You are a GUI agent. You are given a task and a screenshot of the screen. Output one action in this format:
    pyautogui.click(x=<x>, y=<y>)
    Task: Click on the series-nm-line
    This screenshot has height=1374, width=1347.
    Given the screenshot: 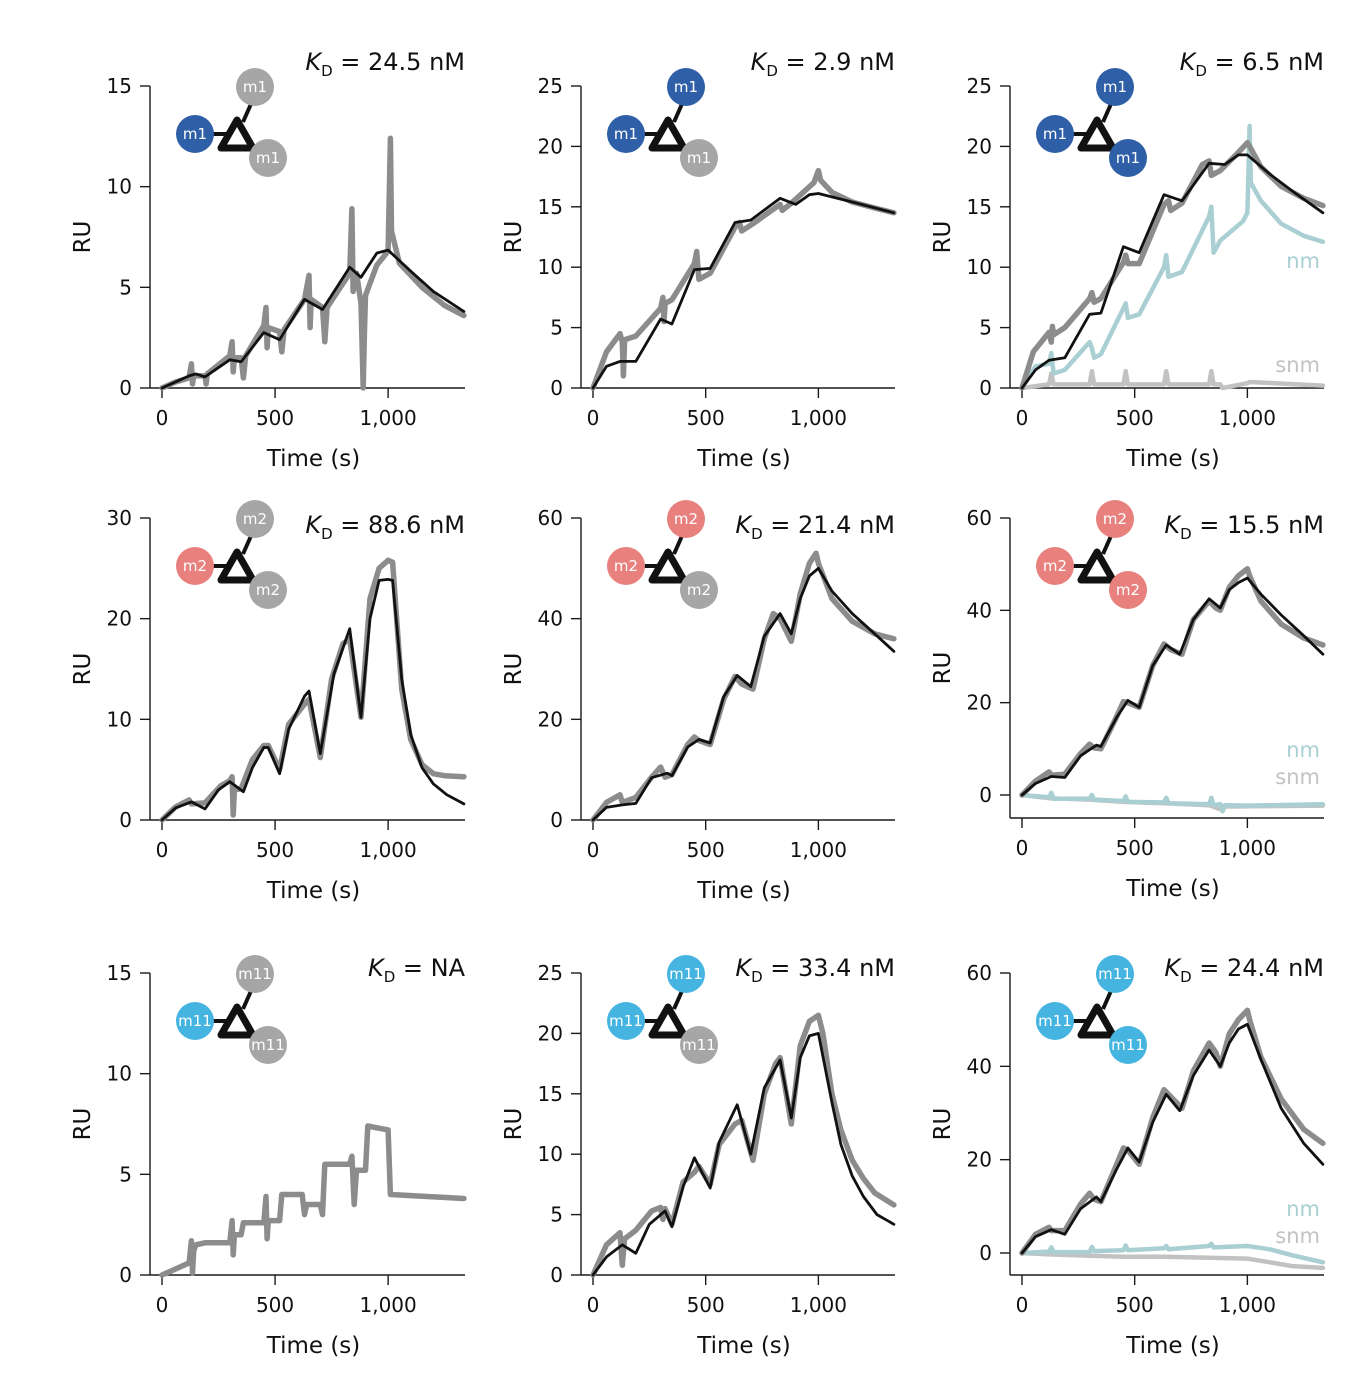 What is the action you would take?
    pyautogui.click(x=1172, y=257)
    